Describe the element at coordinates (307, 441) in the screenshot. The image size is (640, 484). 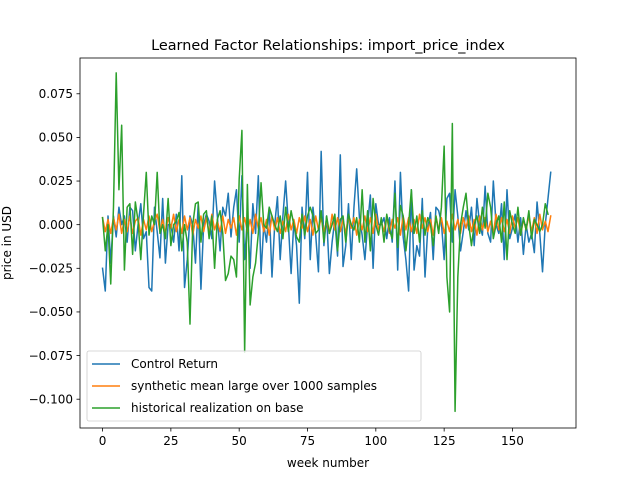
I see `x-tick-label: 75` at that location.